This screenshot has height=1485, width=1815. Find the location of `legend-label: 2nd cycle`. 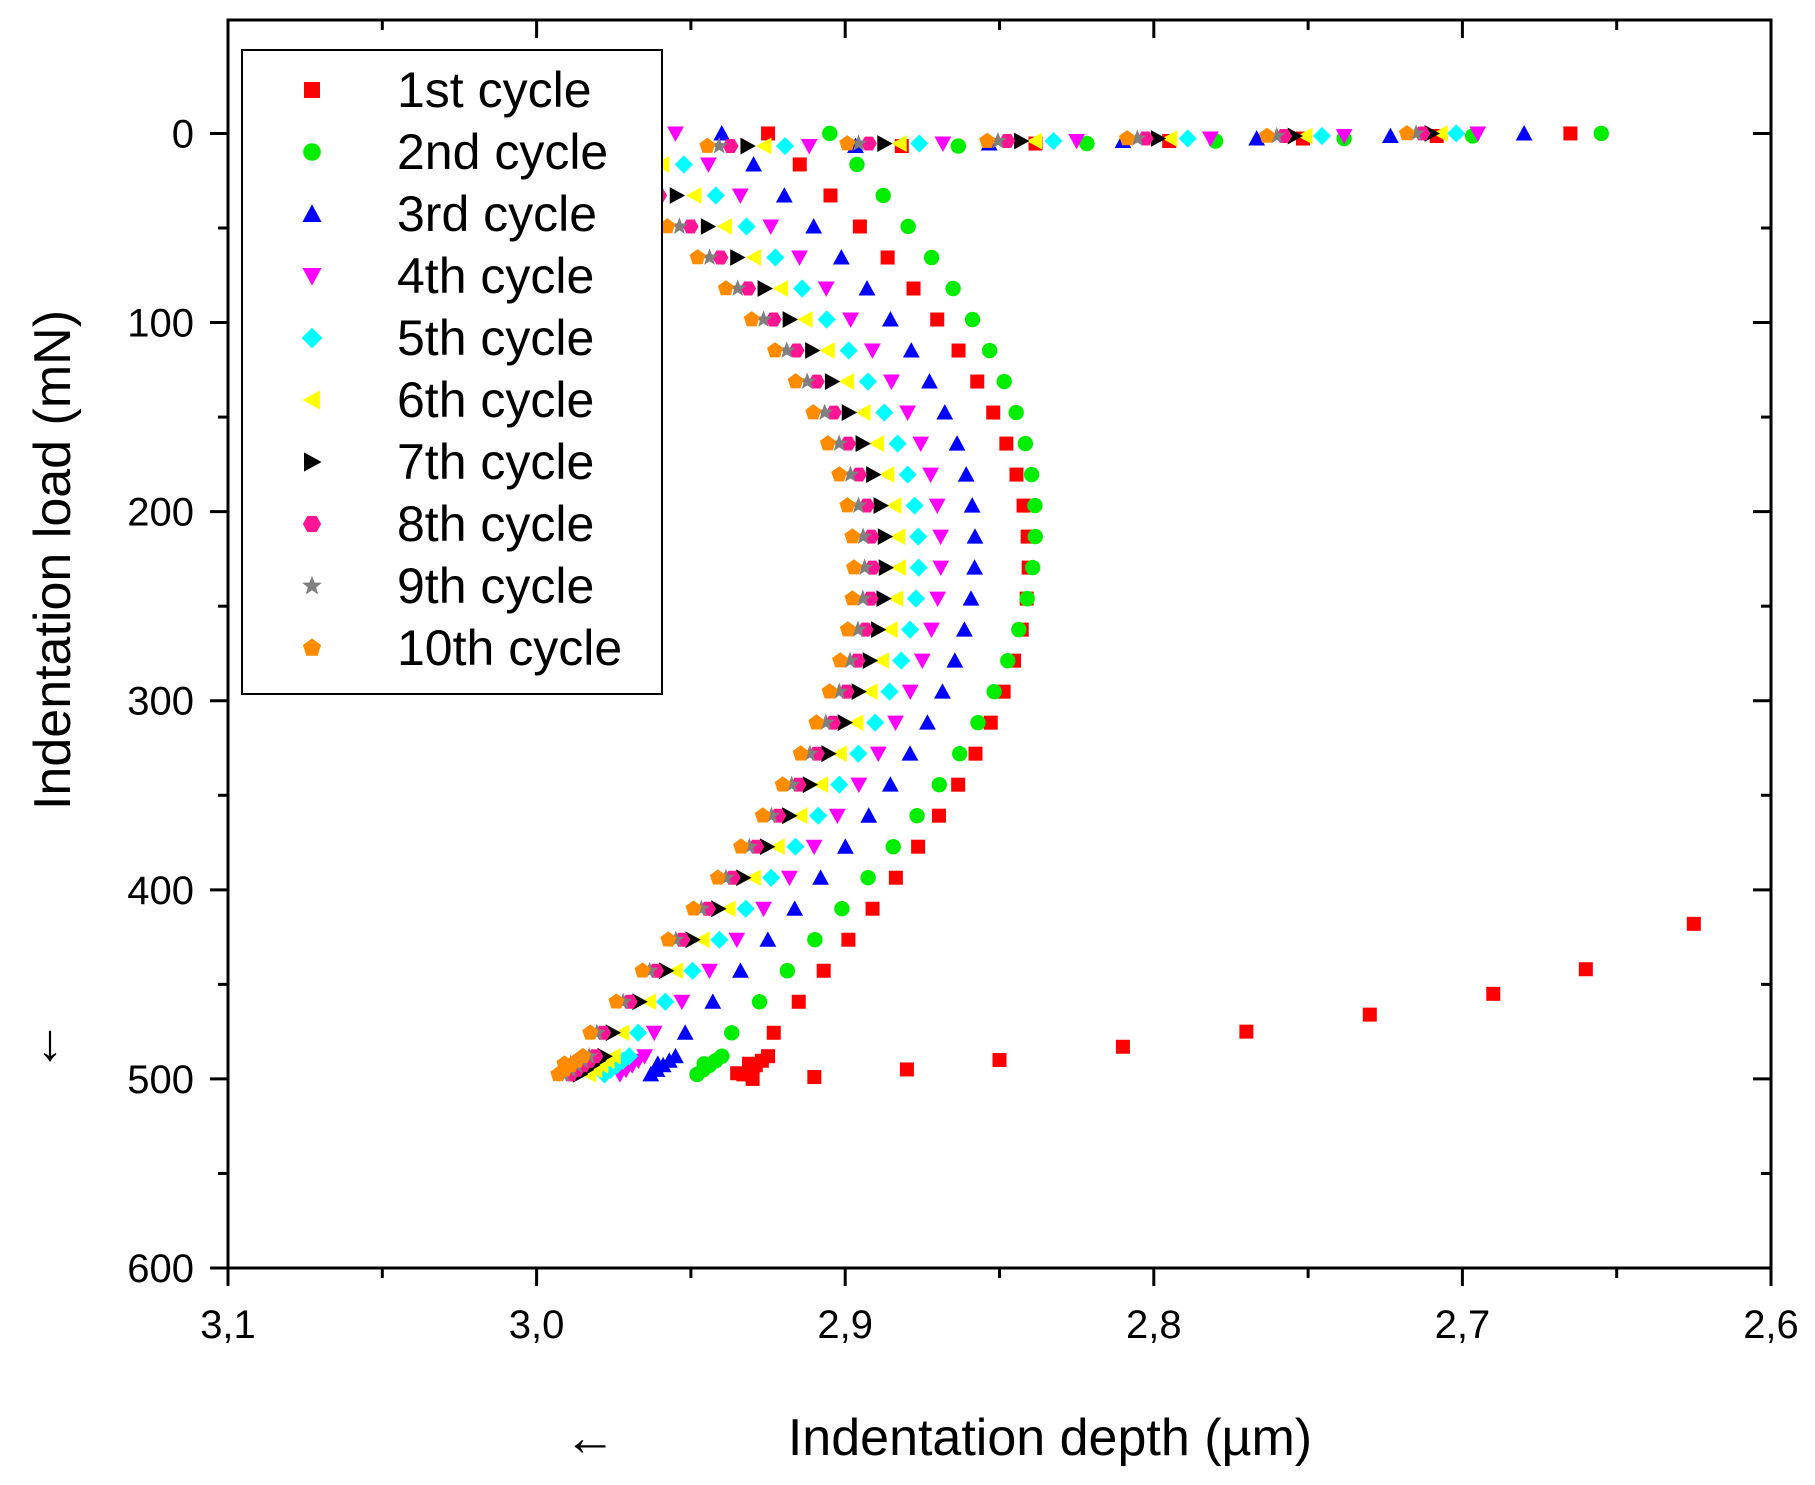

legend-label: 2nd cycle is located at coordinates (502, 152).